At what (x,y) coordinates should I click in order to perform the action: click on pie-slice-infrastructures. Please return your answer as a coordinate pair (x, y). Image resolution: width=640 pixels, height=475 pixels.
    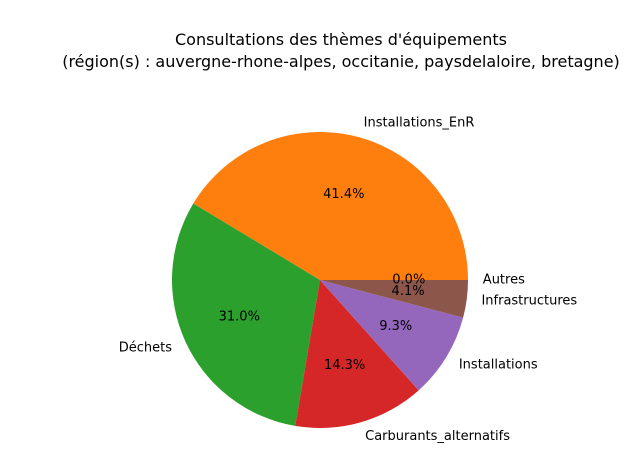
    Looking at the image, I should click on (394, 299).